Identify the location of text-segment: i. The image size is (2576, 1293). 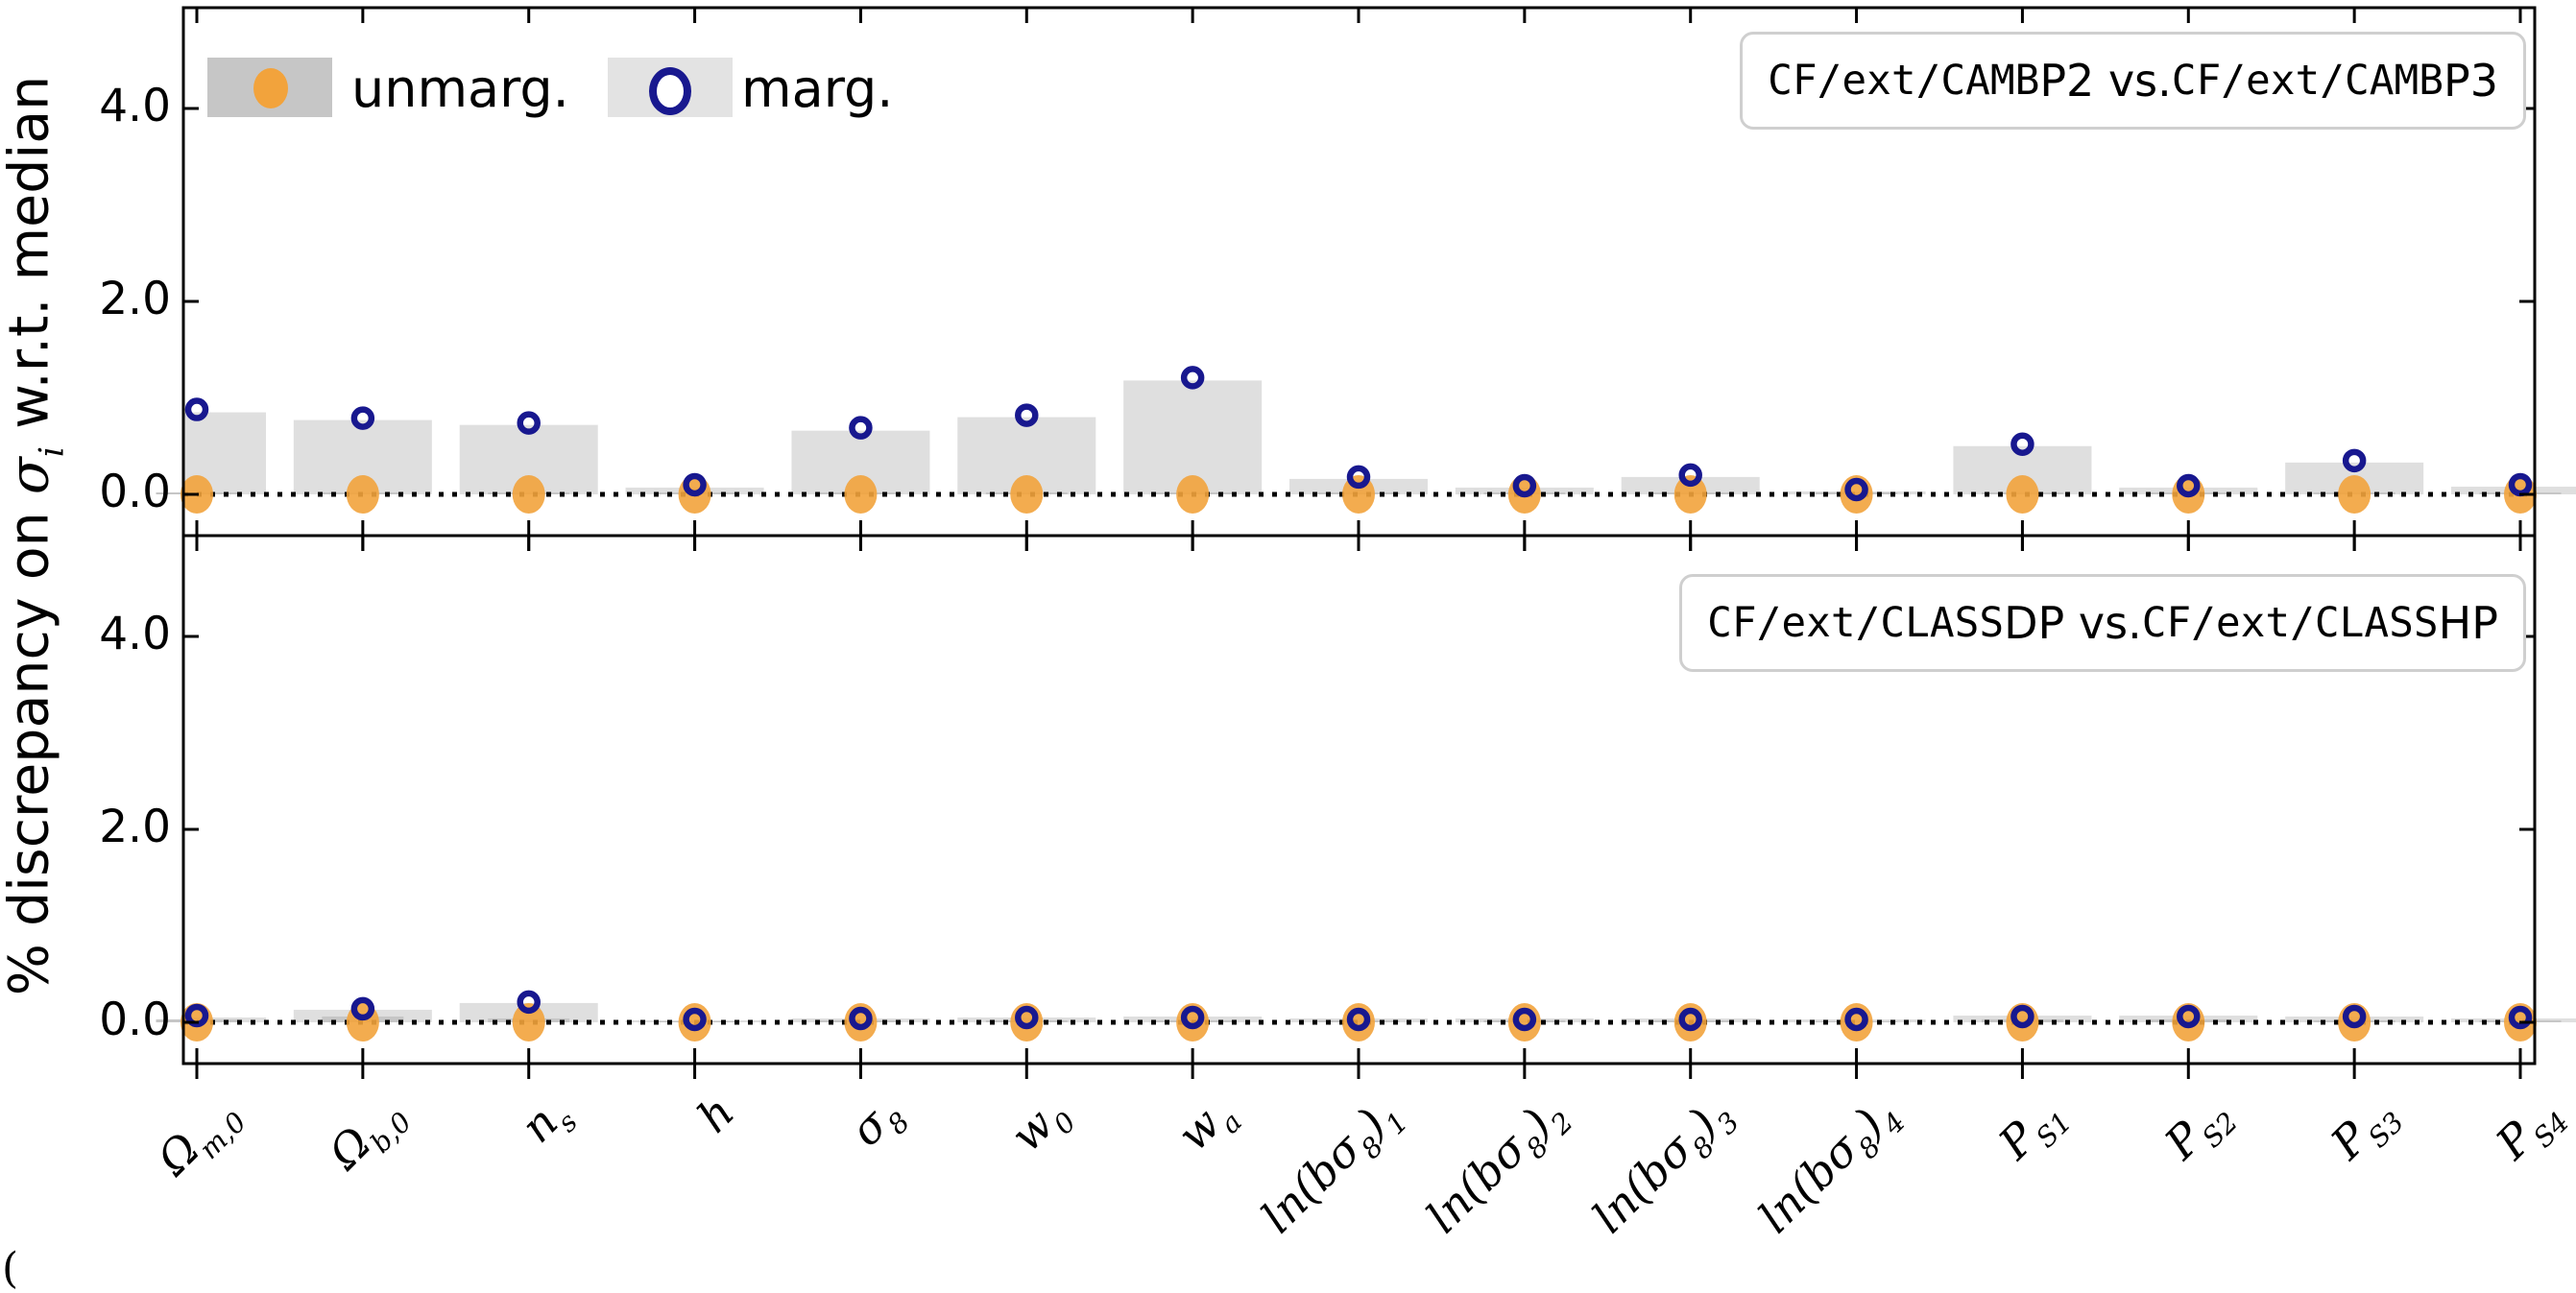
(52, 451).